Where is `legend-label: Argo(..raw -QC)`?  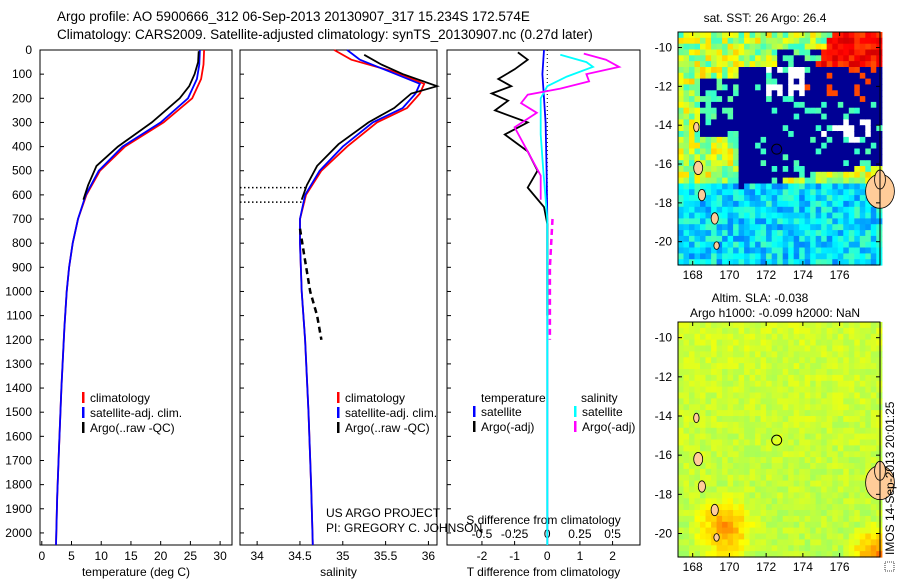
legend-label: Argo(..raw -QC) is located at coordinates (132, 428).